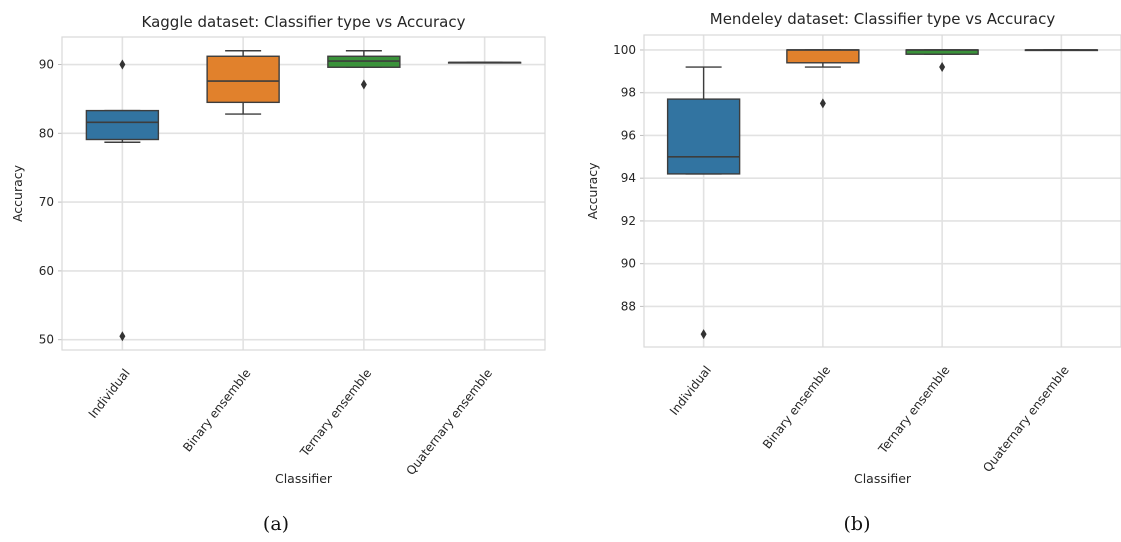 The width and height of the screenshot is (1121, 542). I want to click on y-tick-label: 70, so click(46, 202).